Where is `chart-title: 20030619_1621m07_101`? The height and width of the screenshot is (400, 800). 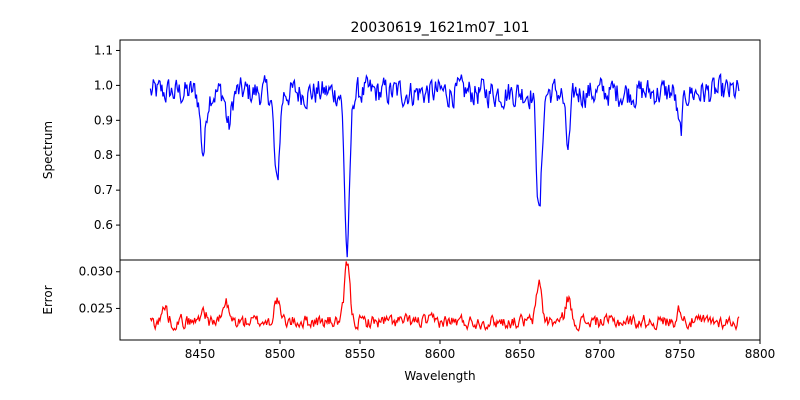 chart-title: 20030619_1621m07_101 is located at coordinates (439, 28).